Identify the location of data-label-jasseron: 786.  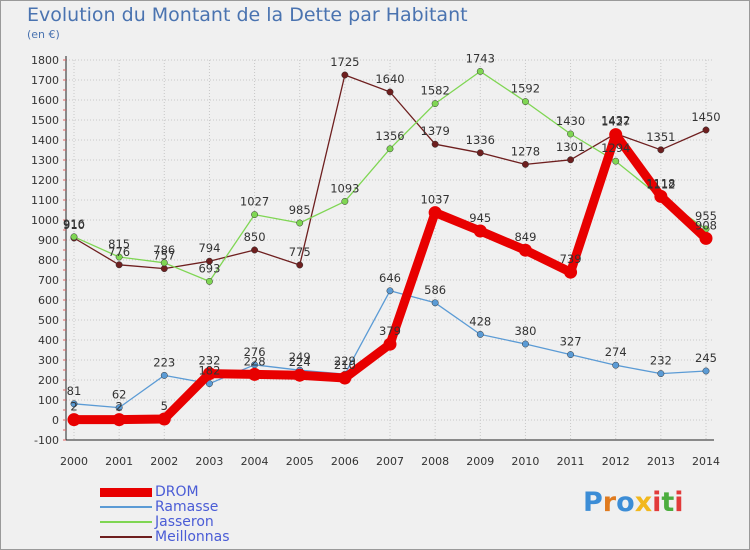
(164, 250).